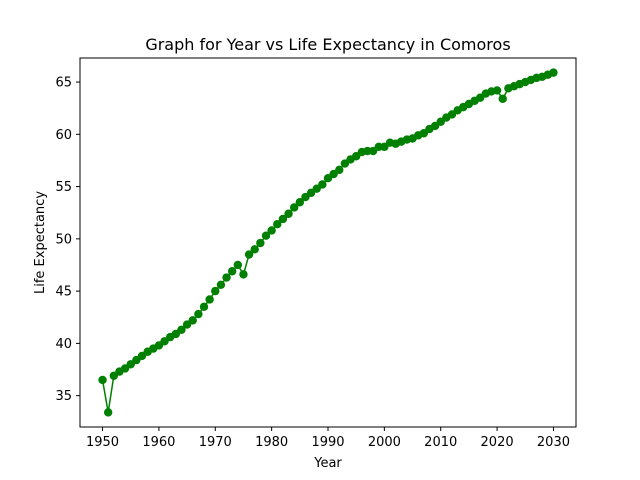  I want to click on y-tick-label: 60, so click(63, 135).